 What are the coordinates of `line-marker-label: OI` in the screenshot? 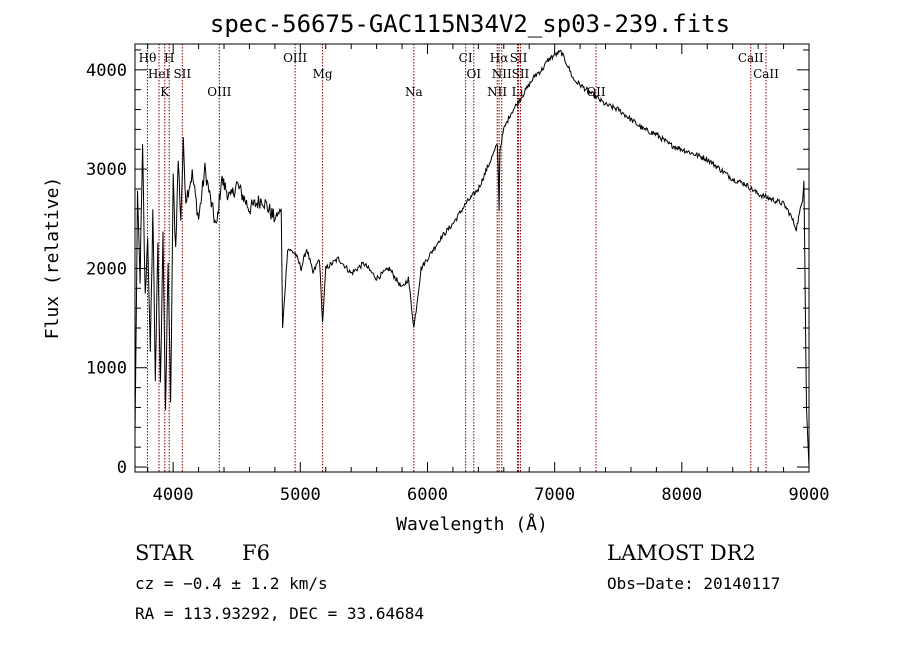 It's located at (473, 74).